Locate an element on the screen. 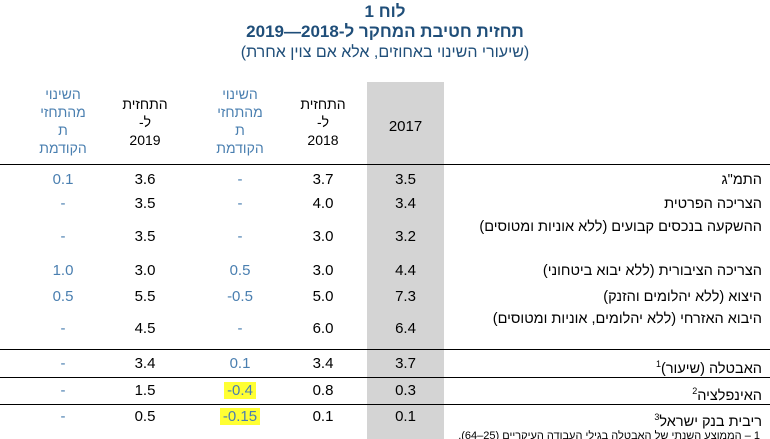 The image size is (770, 439). cell-f2018: 5.0 is located at coordinates (323, 296).